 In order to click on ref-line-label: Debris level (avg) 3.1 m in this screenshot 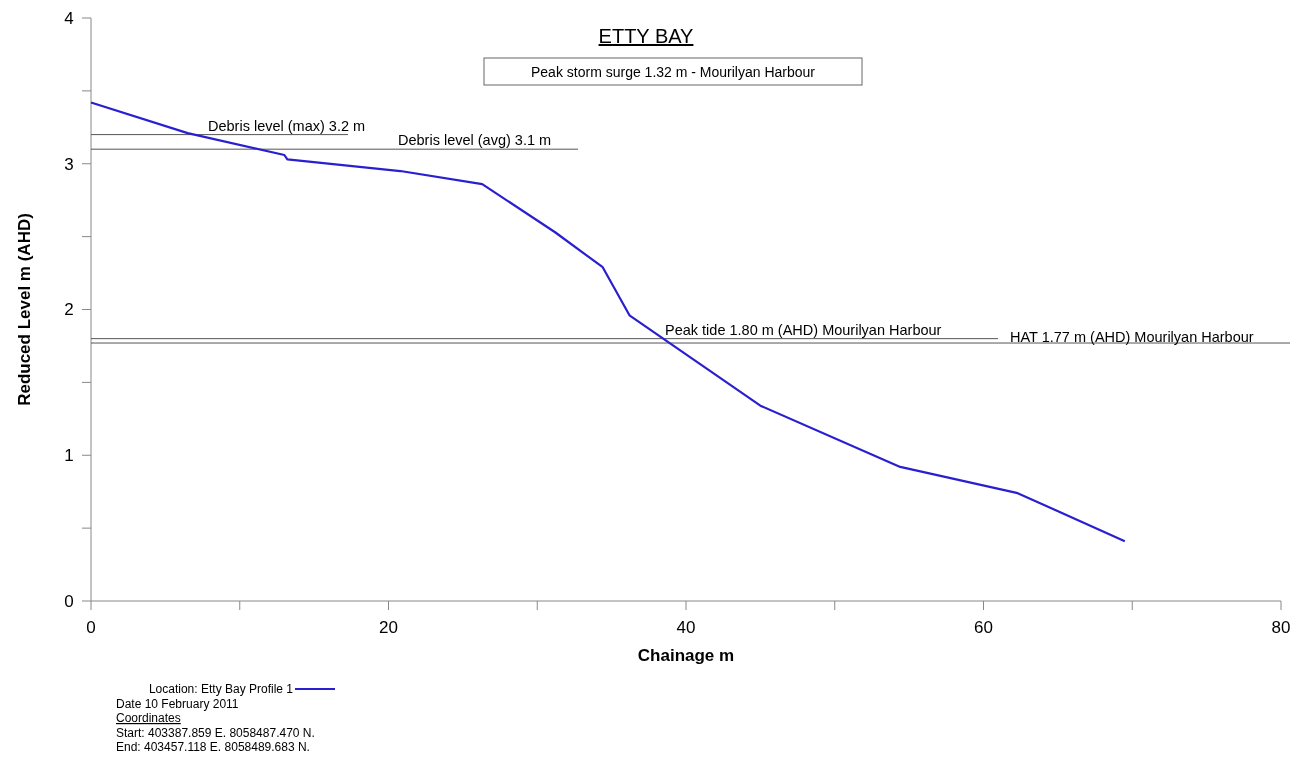, I will do `click(475, 140)`.